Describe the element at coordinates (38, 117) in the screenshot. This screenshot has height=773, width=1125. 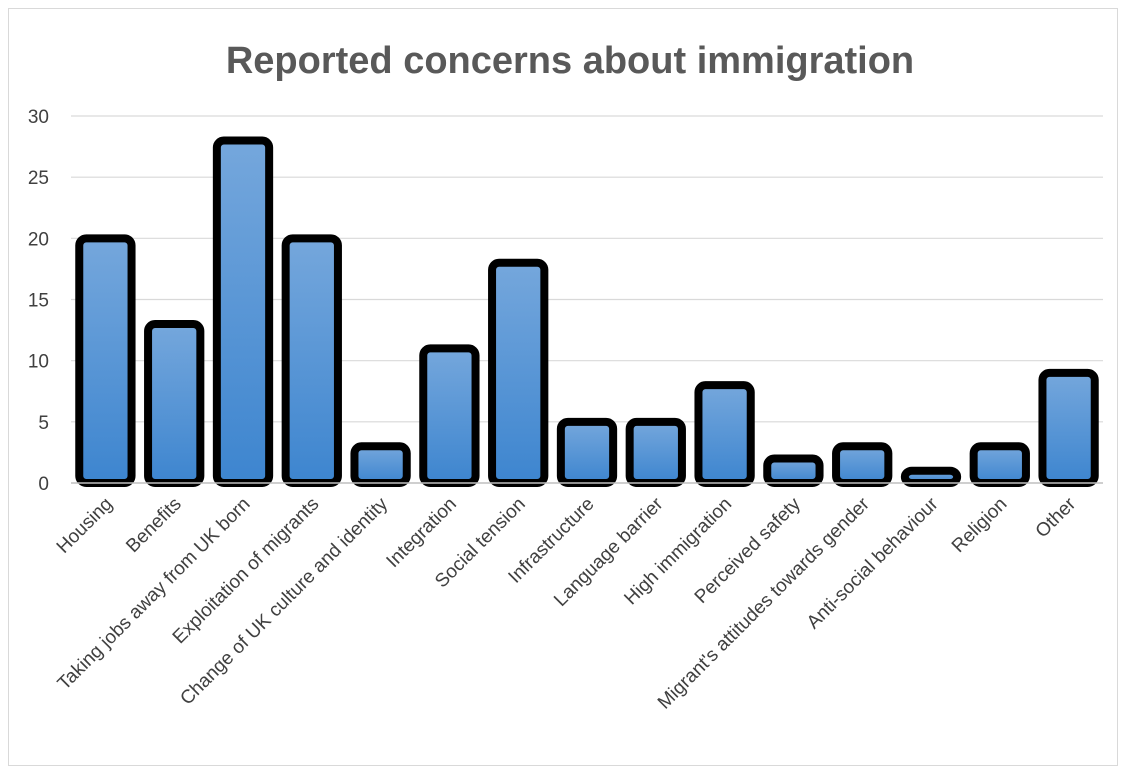
I see `y-tick-label: 30` at that location.